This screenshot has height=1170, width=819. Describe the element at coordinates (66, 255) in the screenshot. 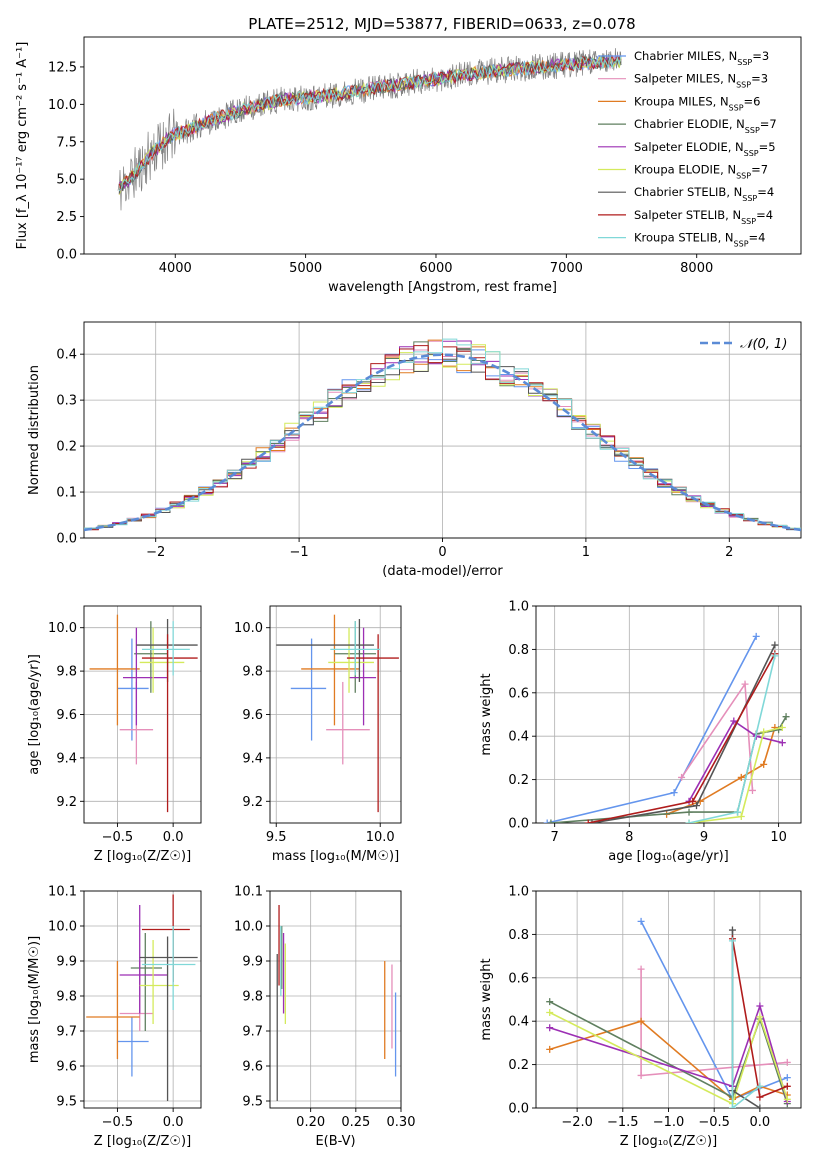

I see `y-tick-label: 0.0` at that location.